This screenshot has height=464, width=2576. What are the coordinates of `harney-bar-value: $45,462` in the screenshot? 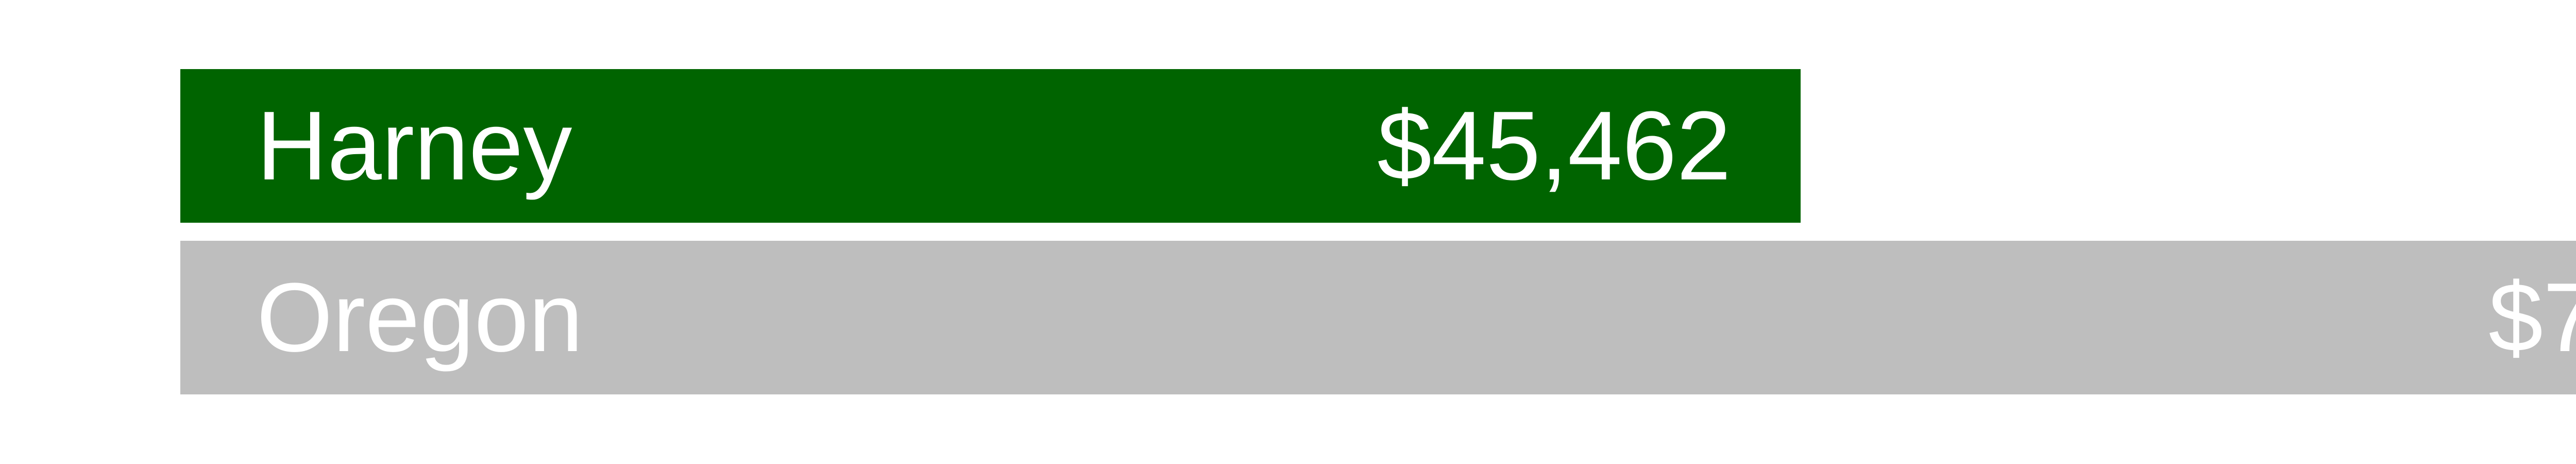 It's located at (1554, 146).